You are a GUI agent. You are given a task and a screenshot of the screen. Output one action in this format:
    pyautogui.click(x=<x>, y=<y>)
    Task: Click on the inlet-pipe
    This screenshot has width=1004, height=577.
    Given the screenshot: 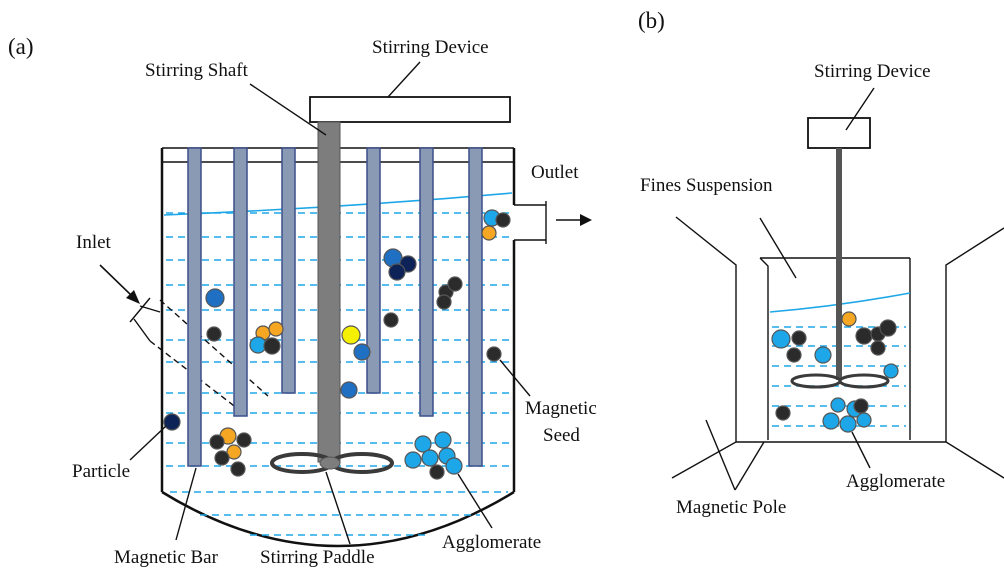 What is the action you would take?
    pyautogui.click(x=184, y=338)
    